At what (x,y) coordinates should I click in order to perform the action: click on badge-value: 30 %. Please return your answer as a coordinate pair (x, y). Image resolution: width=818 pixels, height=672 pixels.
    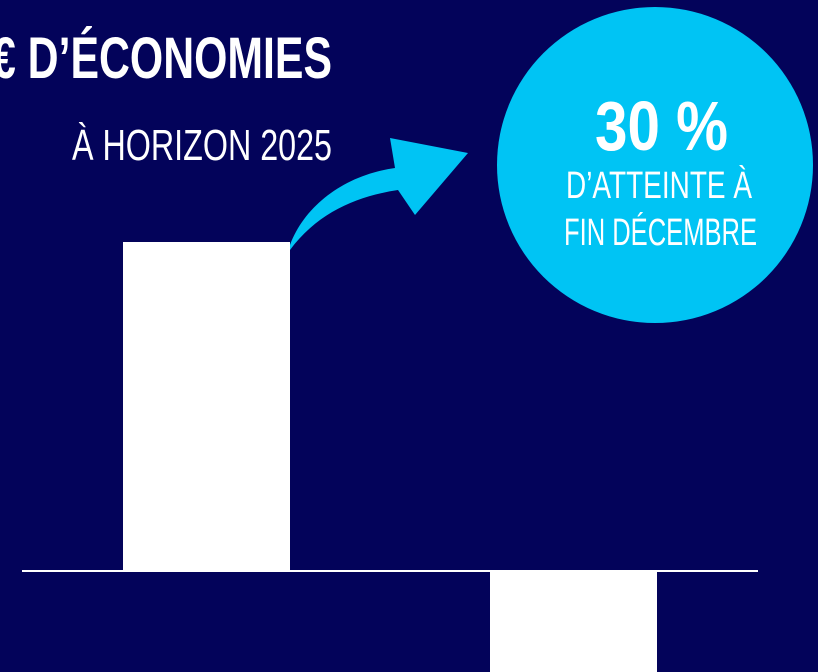
    Looking at the image, I should click on (661, 126).